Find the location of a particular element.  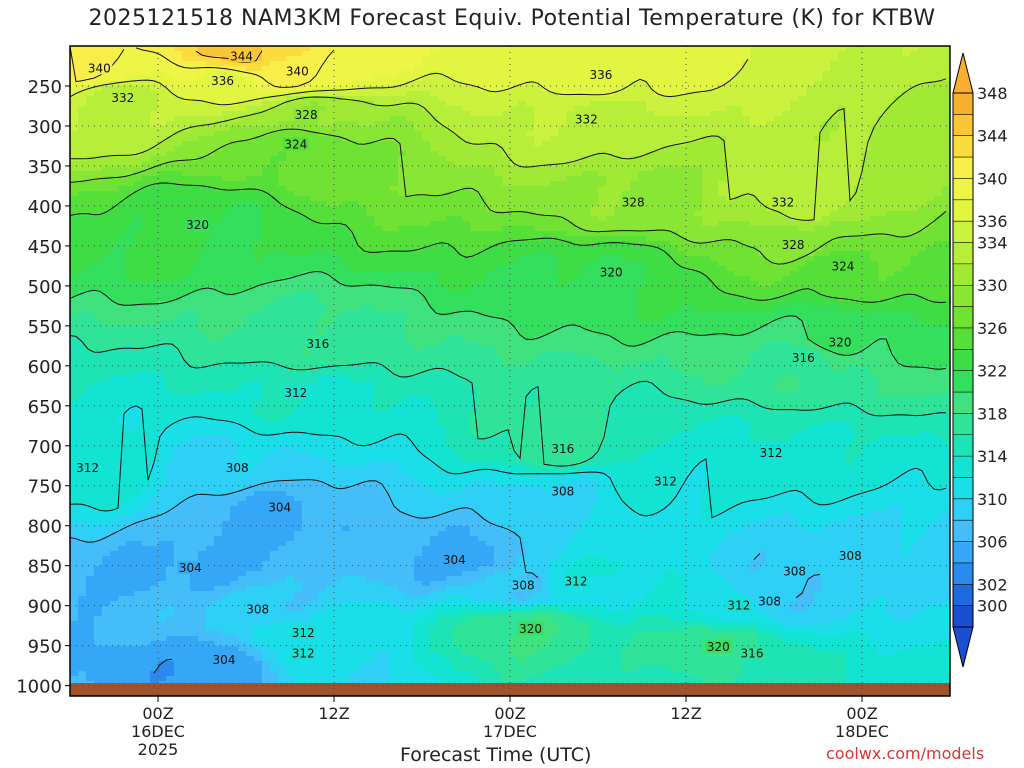

x-tick-label: 00Z is located at coordinates (861, 713).